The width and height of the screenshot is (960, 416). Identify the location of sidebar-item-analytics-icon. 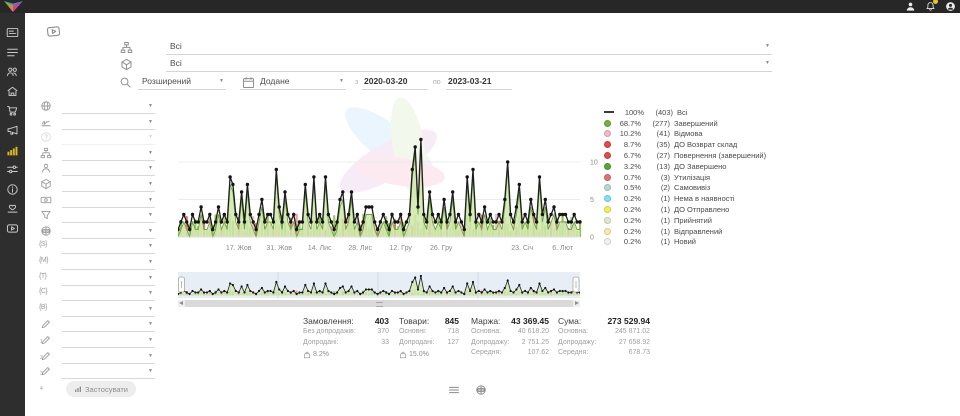
(12, 150).